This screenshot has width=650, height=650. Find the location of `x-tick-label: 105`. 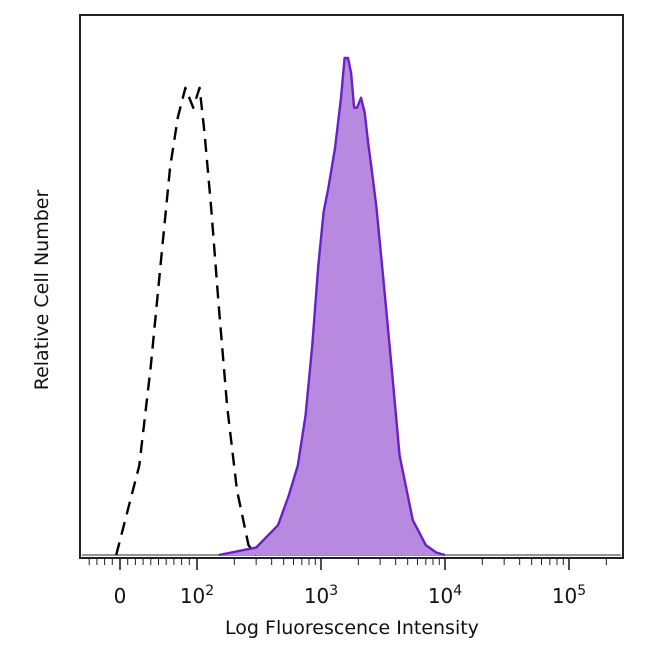

x-tick-label: 105 is located at coordinates (569, 595).